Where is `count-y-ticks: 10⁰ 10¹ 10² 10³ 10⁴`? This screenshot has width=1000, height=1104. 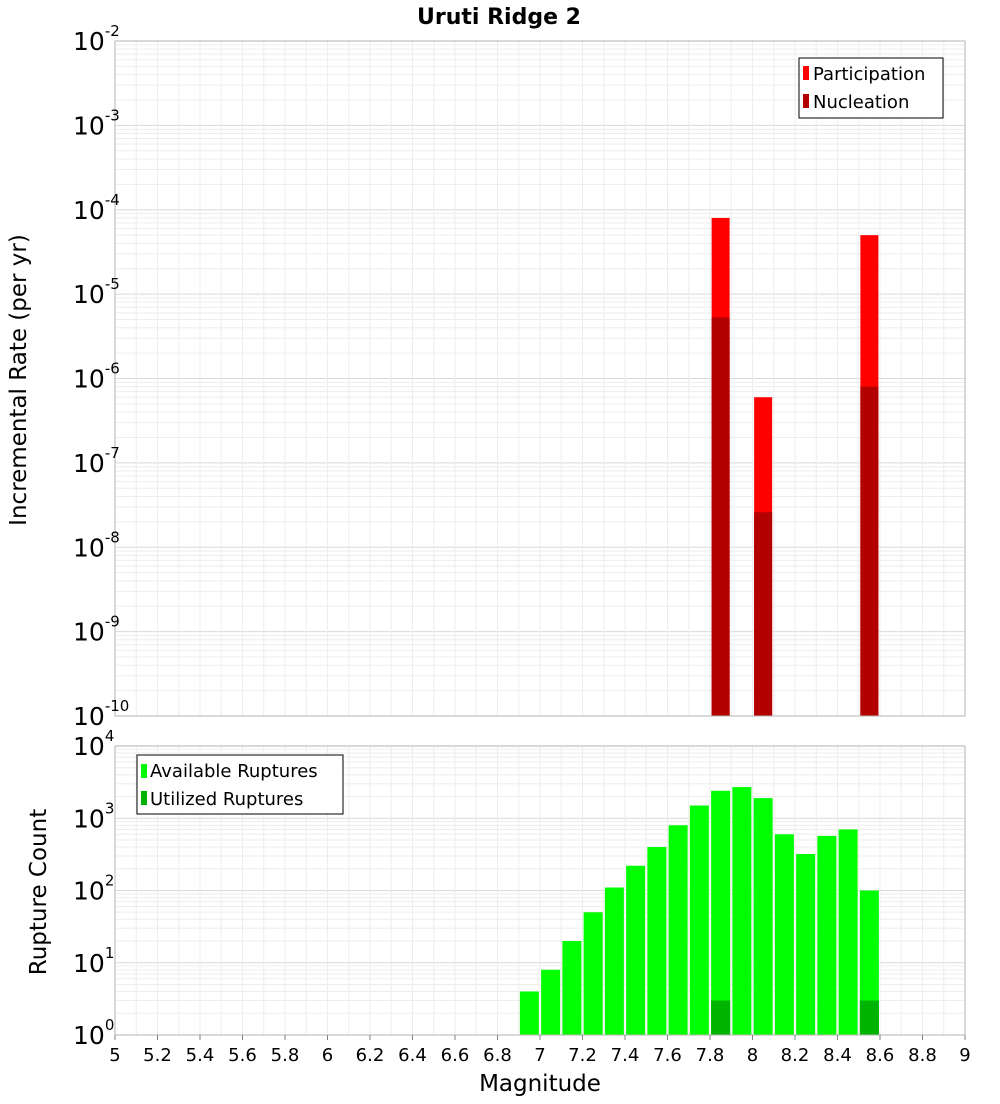 count-y-ticks: 10⁰ 10¹ 10² 10³ 10⁴ is located at coordinates (93, 888).